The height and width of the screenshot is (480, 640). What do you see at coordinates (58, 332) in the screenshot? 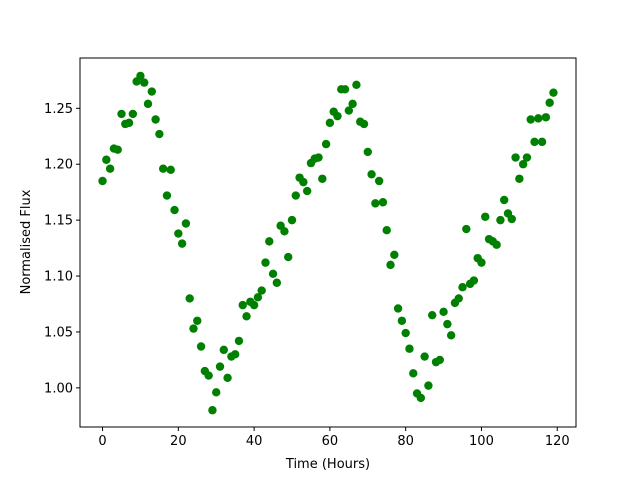
I see `y-tick-label: 1.05` at bounding box center [58, 332].